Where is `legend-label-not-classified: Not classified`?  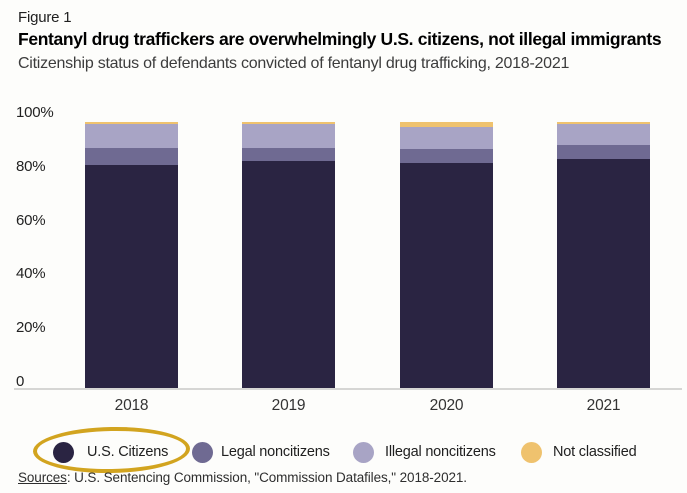
legend-label-not-classified: Not classified is located at coordinates (595, 452).